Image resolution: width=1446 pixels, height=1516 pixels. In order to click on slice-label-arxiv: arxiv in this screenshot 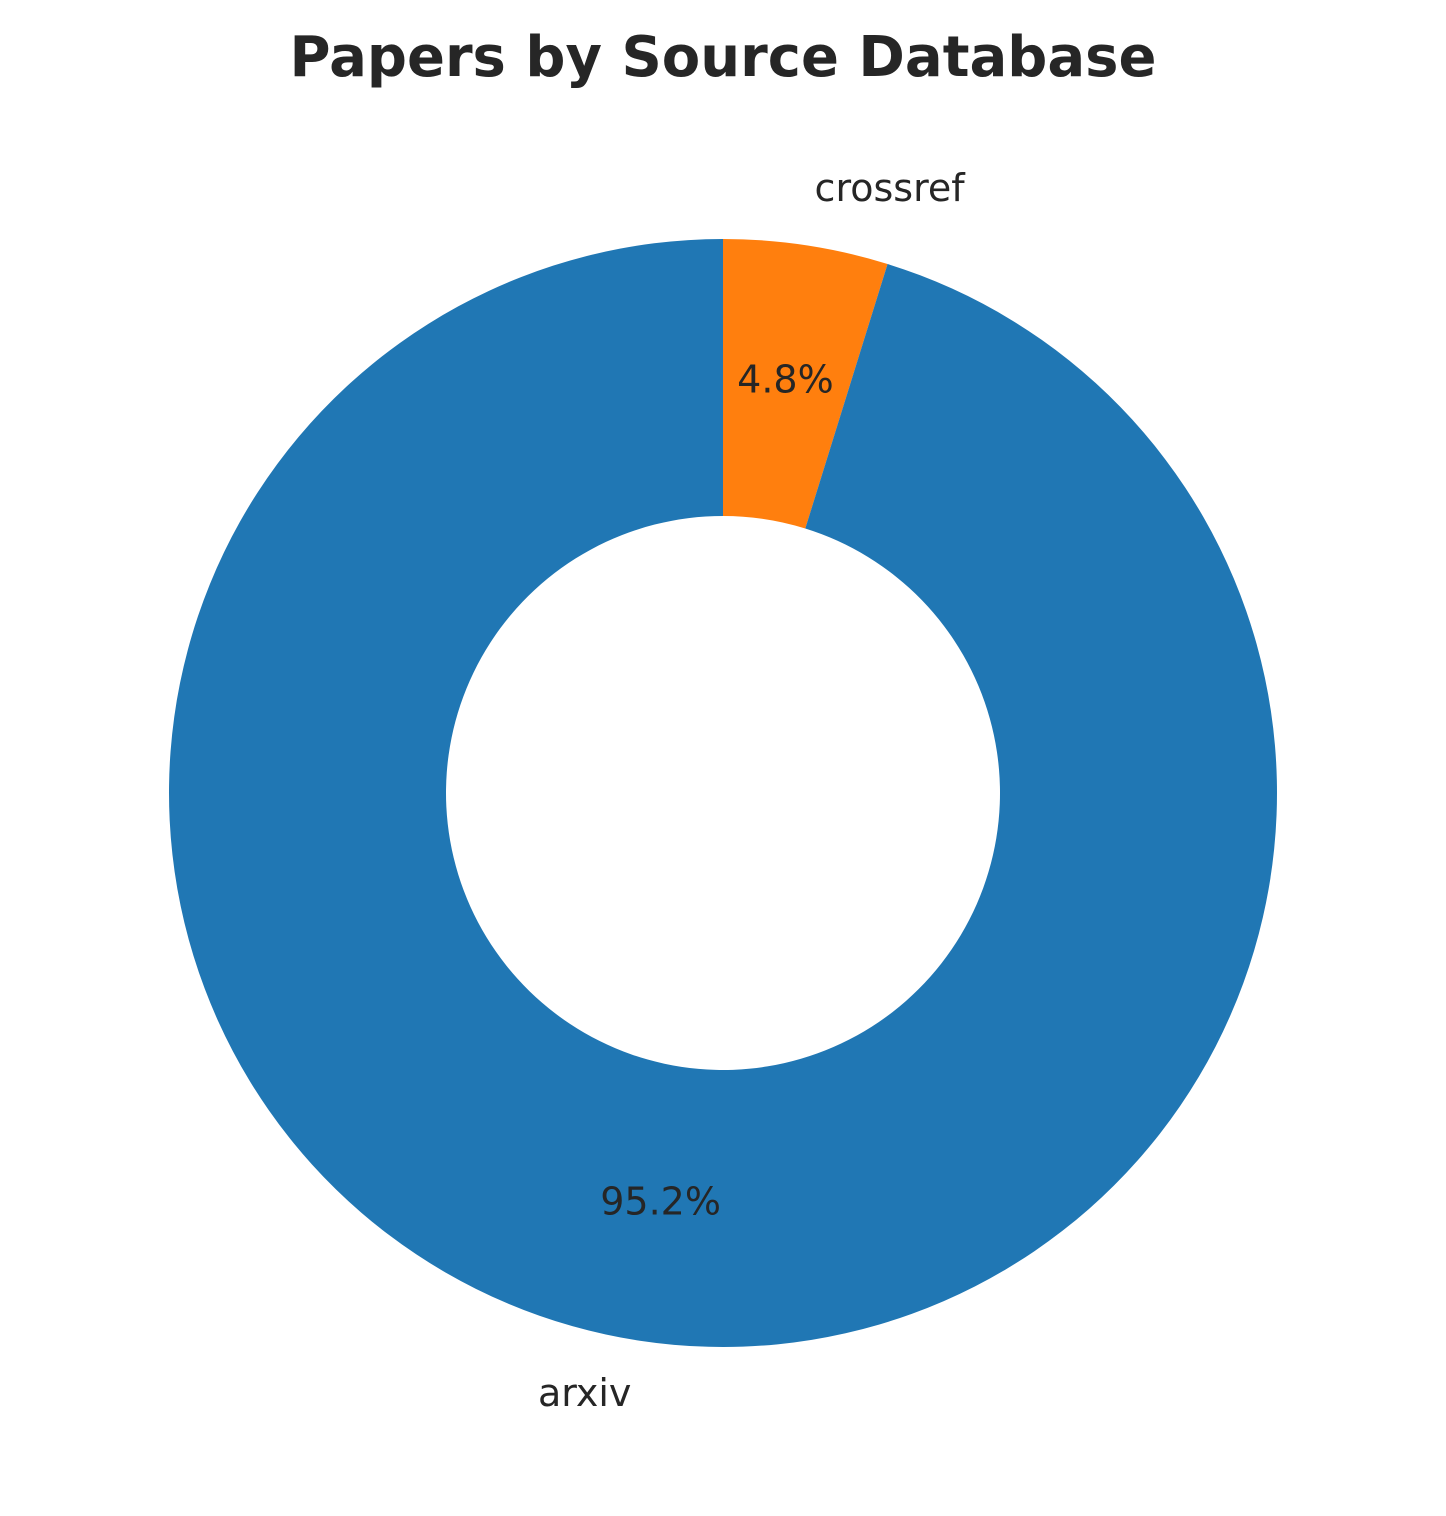, I will do `click(584, 1393)`.